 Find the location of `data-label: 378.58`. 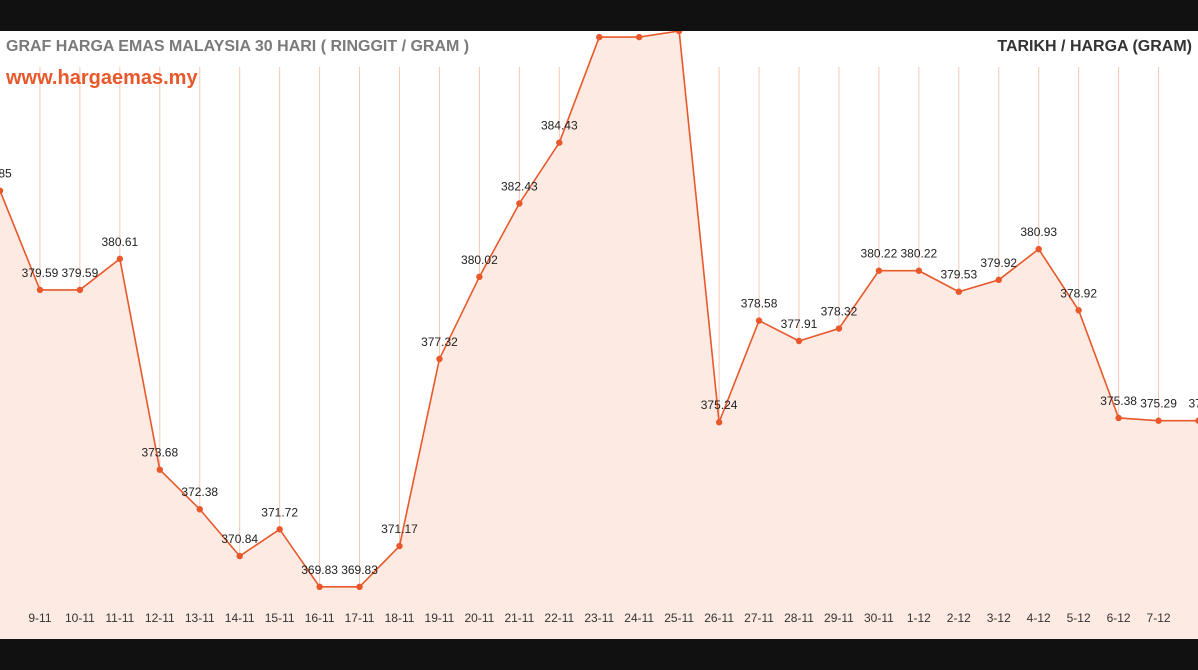

data-label: 378.58 is located at coordinates (759, 304).